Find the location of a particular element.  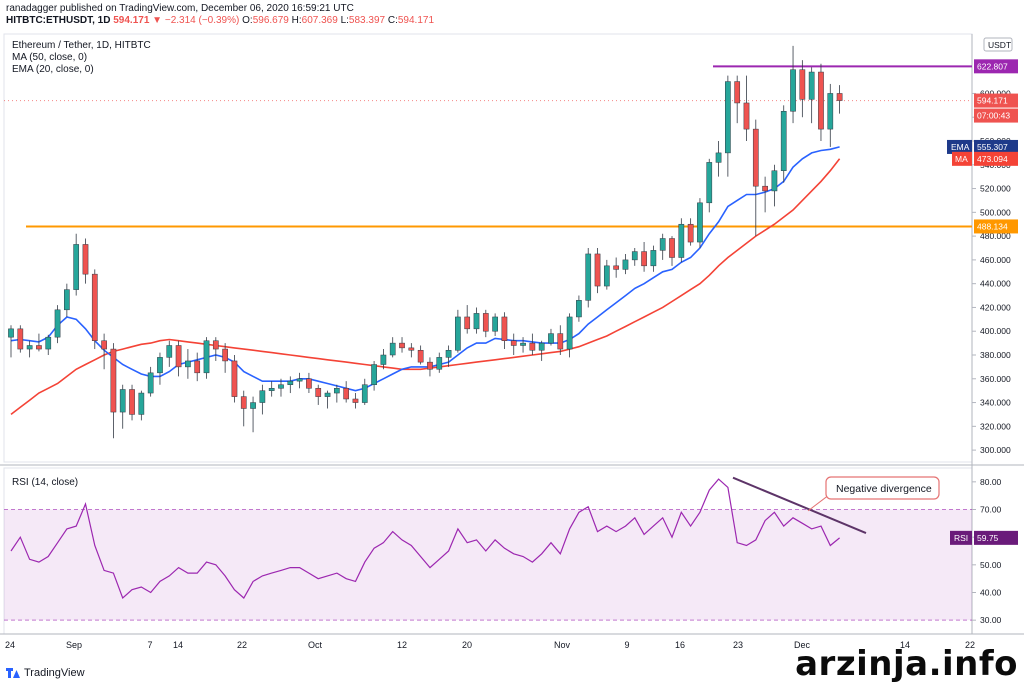

ema-value-tag-bg is located at coordinates (996, 146).